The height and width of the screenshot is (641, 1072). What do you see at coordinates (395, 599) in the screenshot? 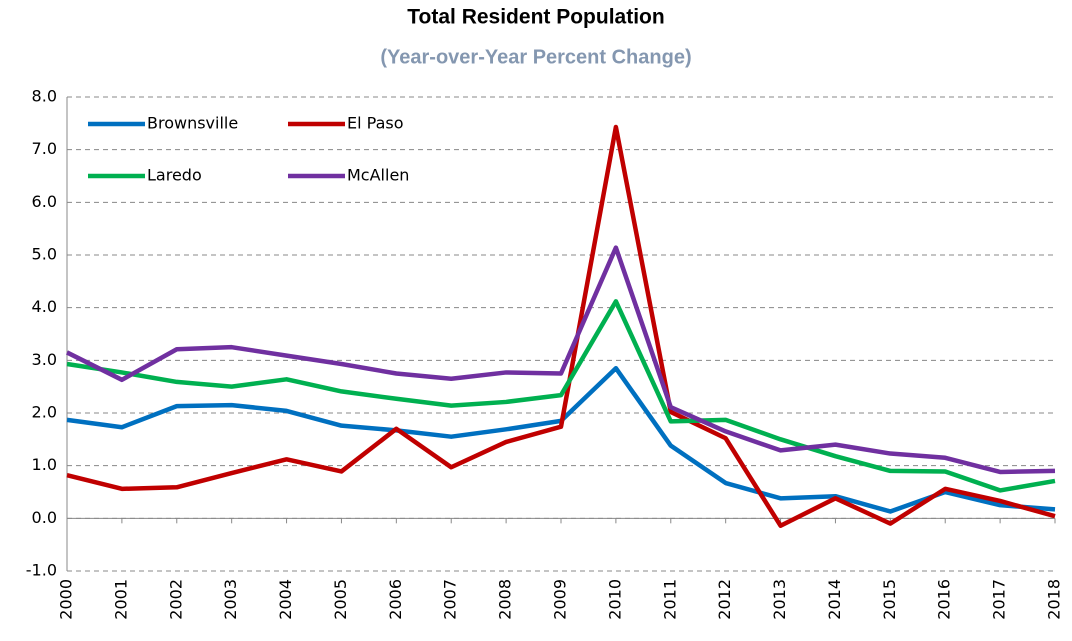
I see `x-tick-label: 2006` at bounding box center [395, 599].